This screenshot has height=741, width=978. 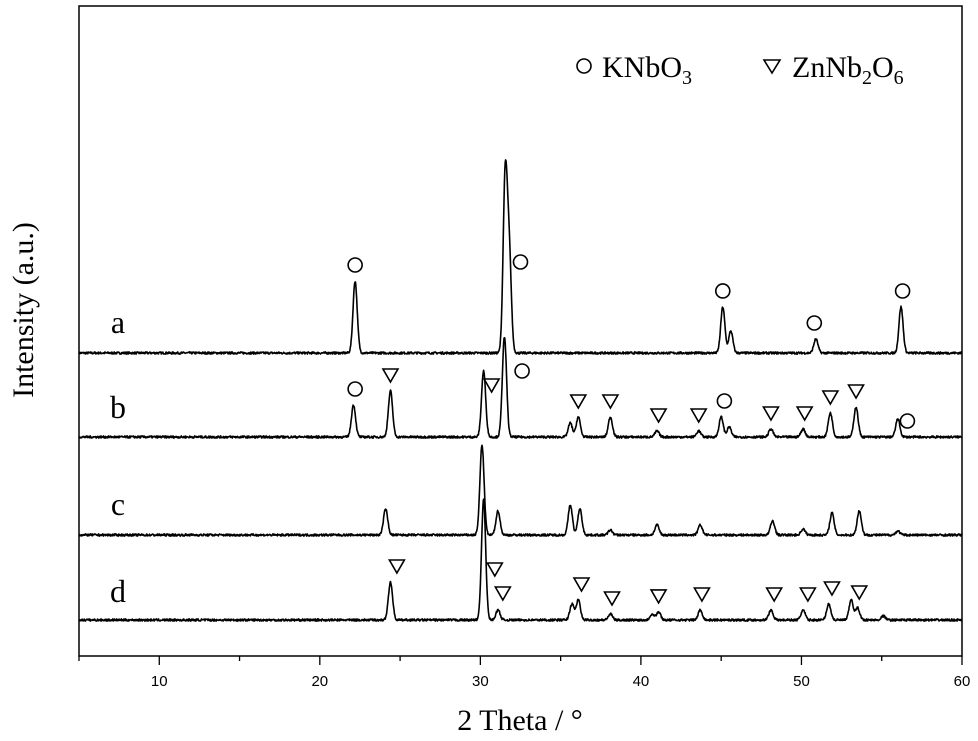 What do you see at coordinates (118, 407) in the screenshot?
I see `series-label-b: b` at bounding box center [118, 407].